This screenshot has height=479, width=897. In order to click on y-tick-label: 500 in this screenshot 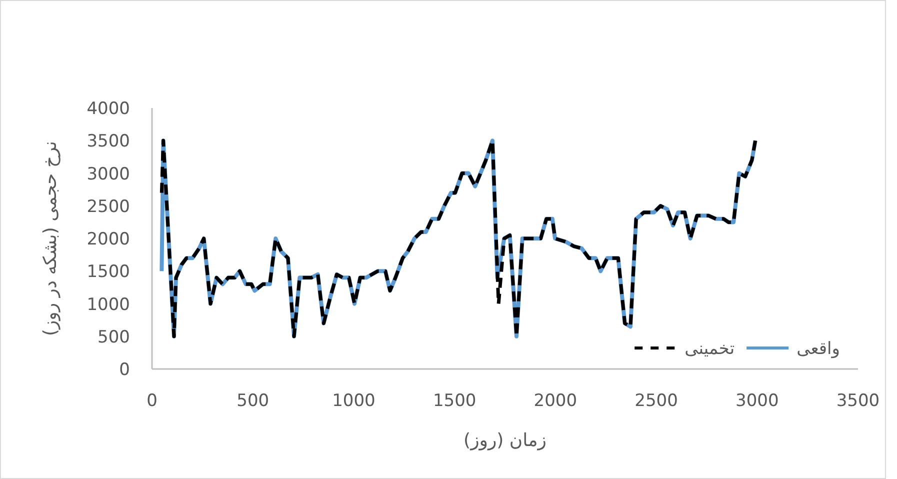, I will do `click(114, 337)`.